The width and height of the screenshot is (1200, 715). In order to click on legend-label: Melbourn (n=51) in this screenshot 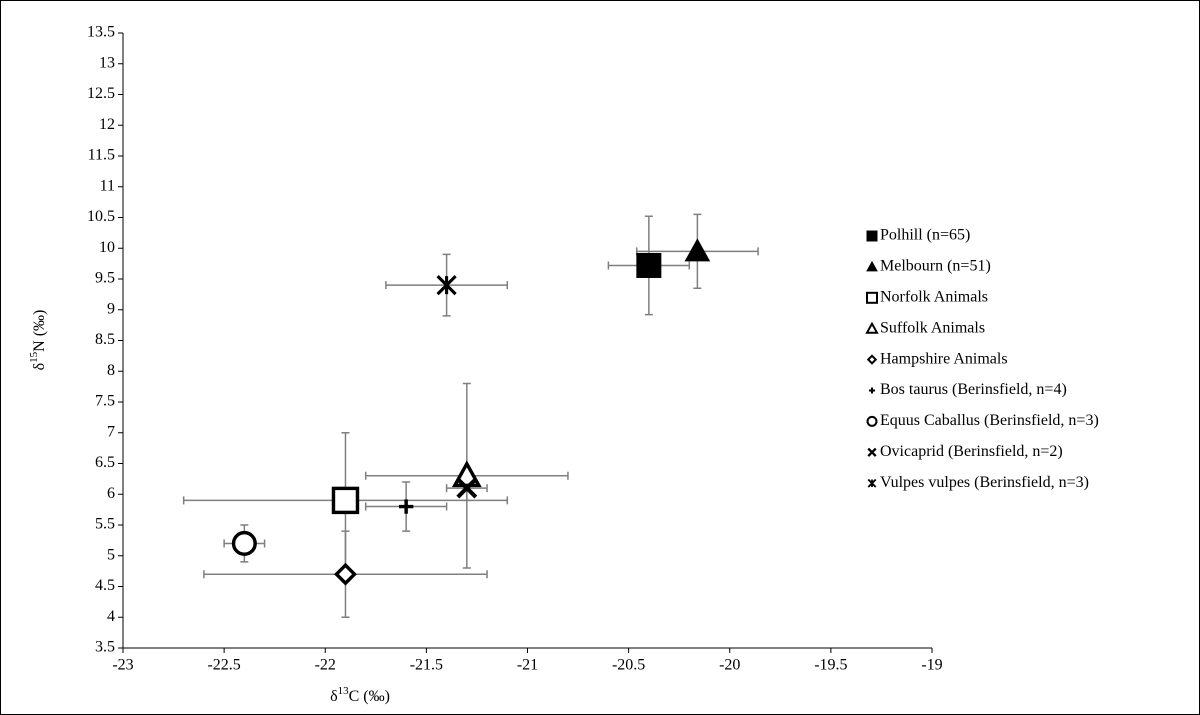, I will do `click(935, 266)`.